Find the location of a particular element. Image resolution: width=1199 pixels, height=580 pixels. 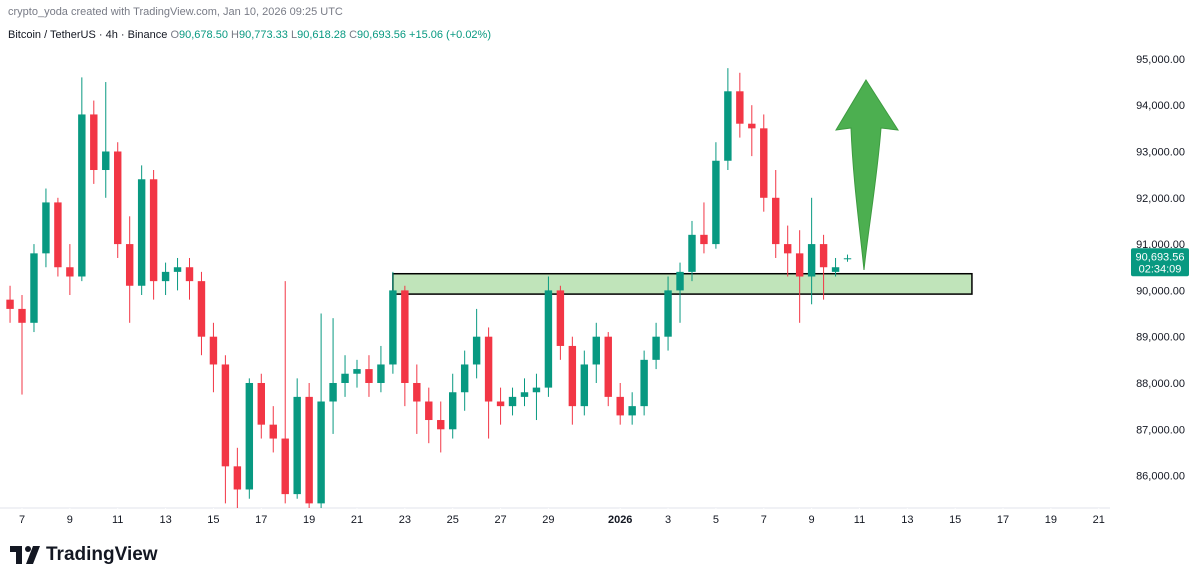

y-tick-label: 93,000.00 is located at coordinates (1160, 152).